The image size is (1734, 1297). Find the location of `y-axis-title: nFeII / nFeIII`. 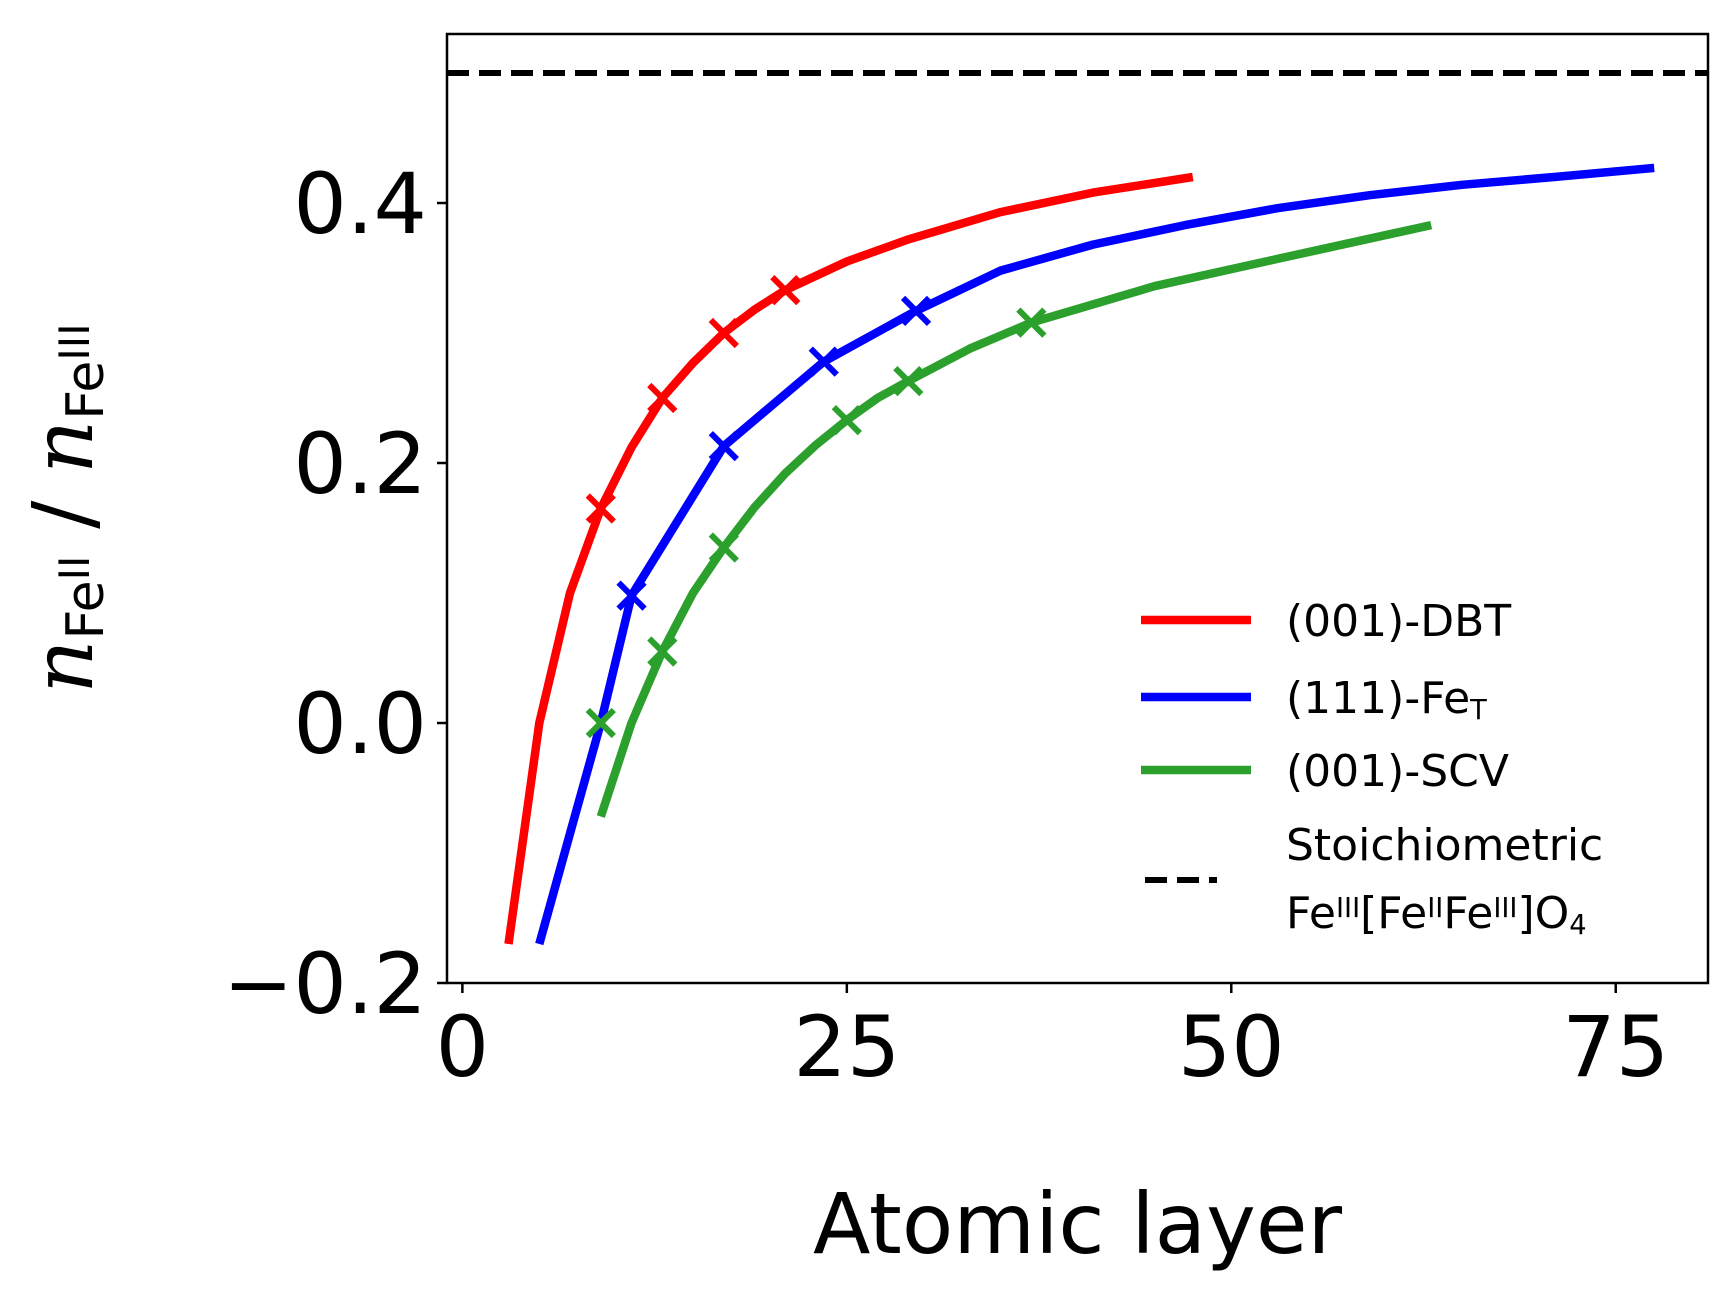

y-axis-title: nFeII / nFeIII is located at coordinates (65, 508).